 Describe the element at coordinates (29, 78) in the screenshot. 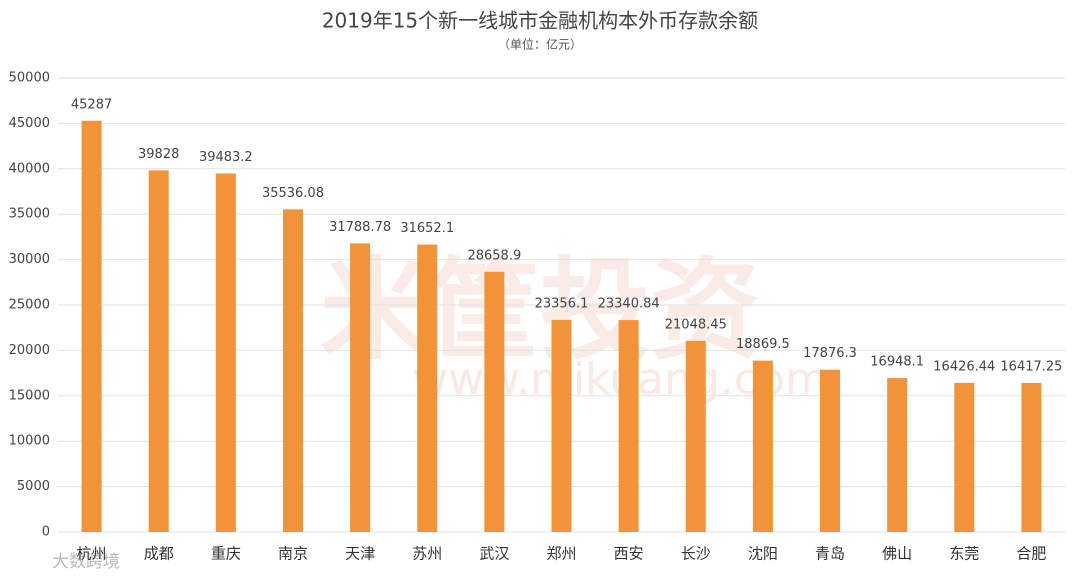

I see `y-tick-label: 50000` at that location.